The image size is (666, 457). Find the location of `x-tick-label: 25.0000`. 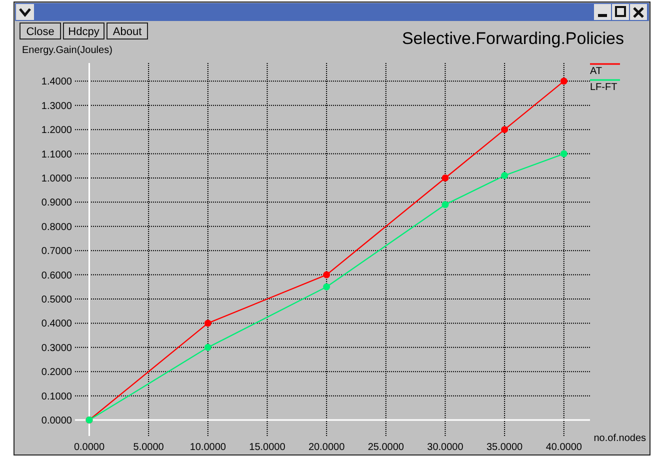

x-tick-label: 25.0000 is located at coordinates (386, 447).